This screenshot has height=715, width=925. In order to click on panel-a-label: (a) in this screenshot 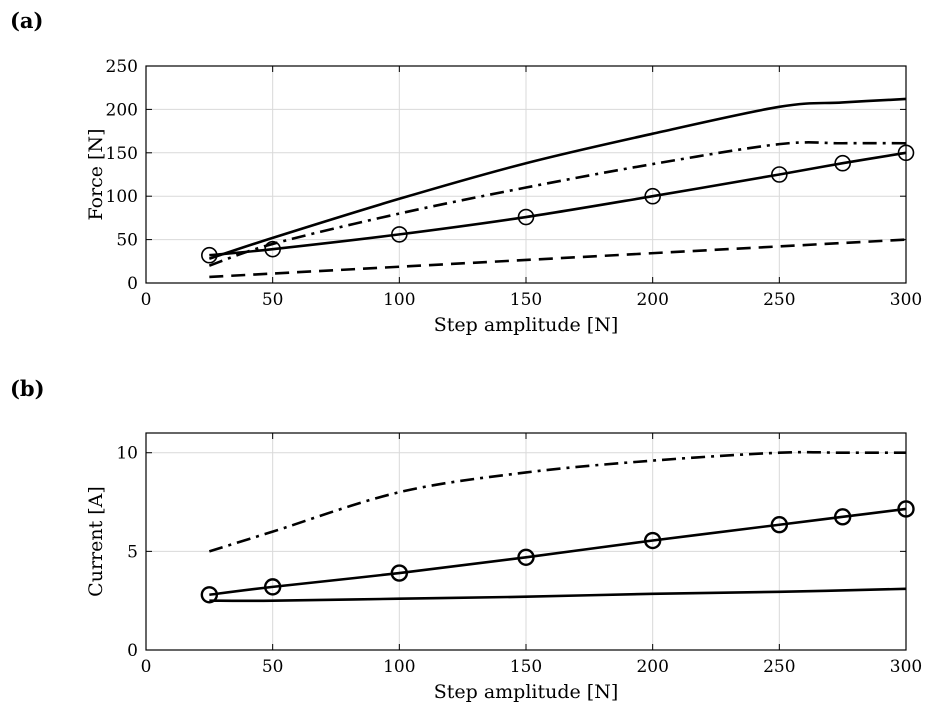, I will do `click(27, 20)`.